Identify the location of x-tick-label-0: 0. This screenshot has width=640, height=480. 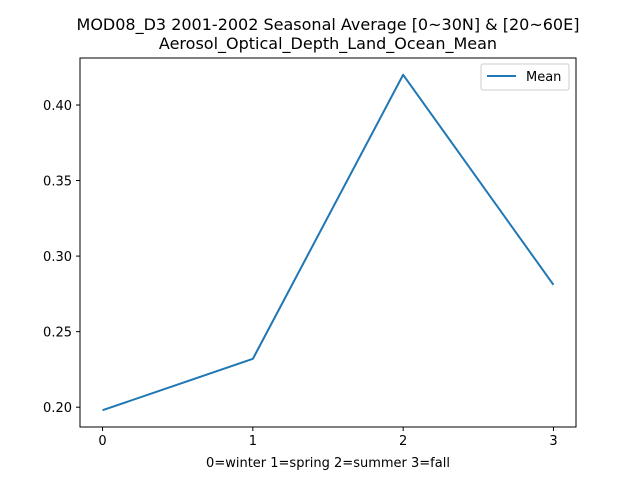
(102, 441).